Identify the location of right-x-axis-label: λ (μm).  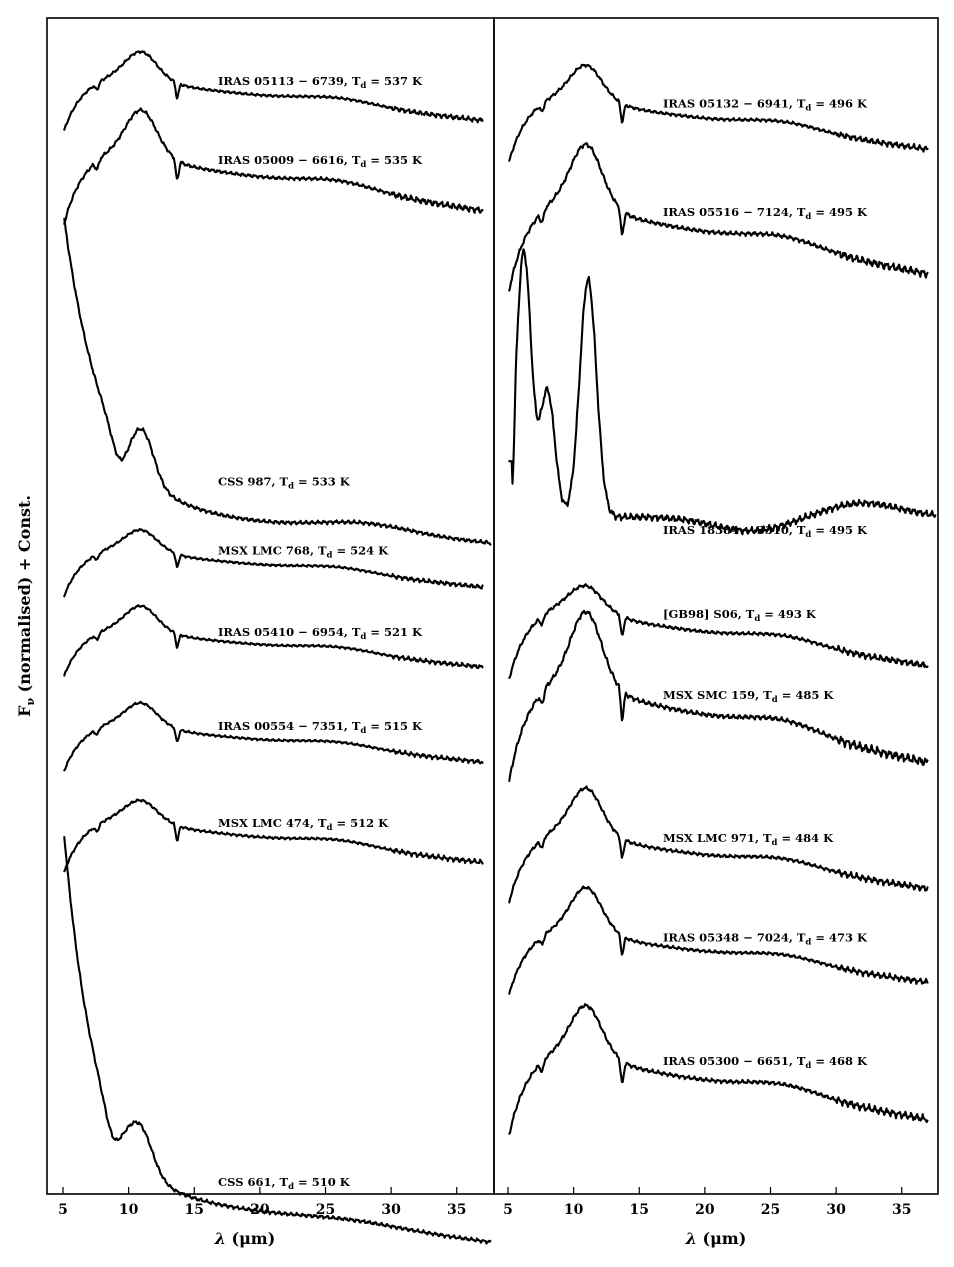
(716, 1238).